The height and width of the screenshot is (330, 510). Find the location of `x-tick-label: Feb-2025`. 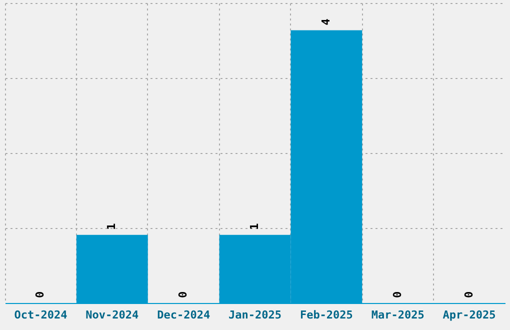

x-tick-label: Feb-2025 is located at coordinates (326, 315).